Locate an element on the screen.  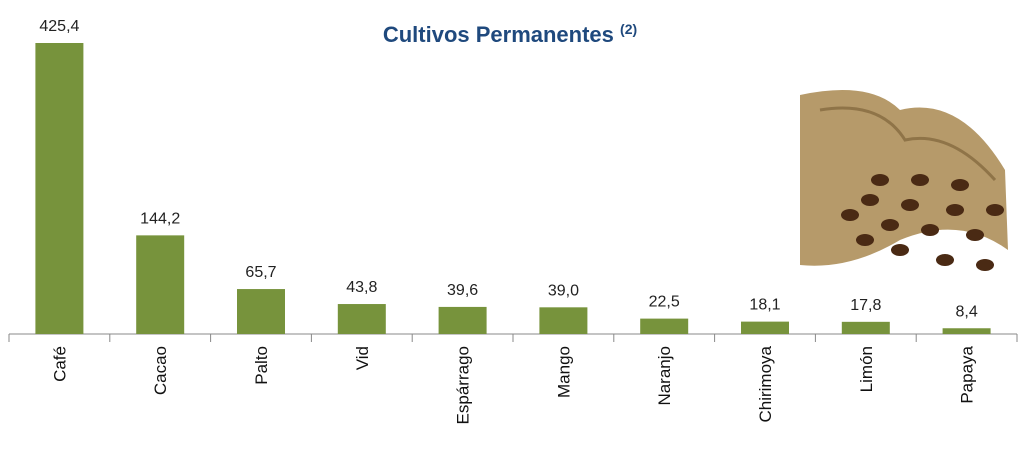
value-label: 43,8 is located at coordinates (361, 287).